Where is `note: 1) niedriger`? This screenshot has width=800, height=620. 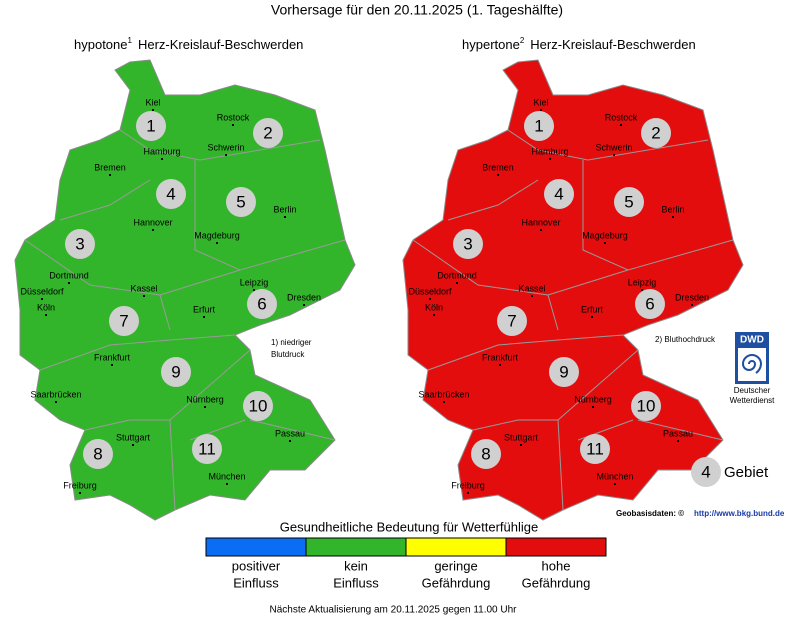
note: 1) niedriger is located at coordinates (291, 342).